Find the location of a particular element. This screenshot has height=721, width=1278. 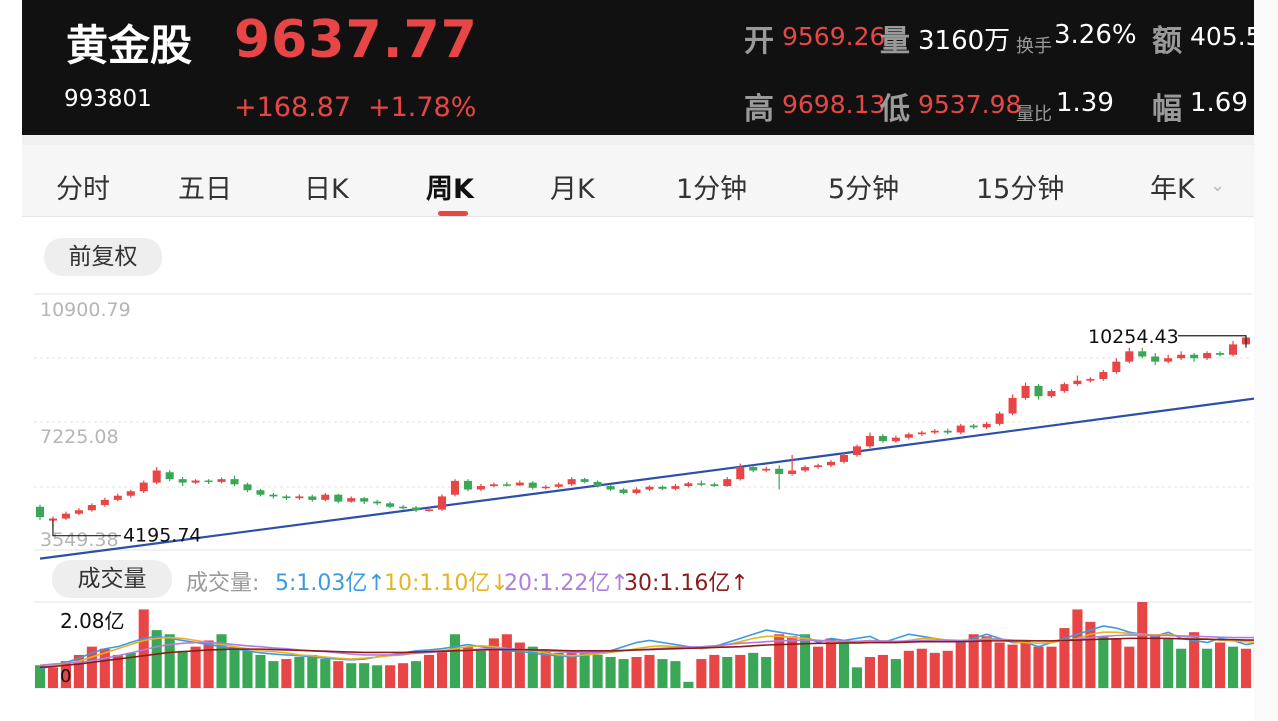

adjust-mode-button: 前复权 is located at coordinates (103, 257).